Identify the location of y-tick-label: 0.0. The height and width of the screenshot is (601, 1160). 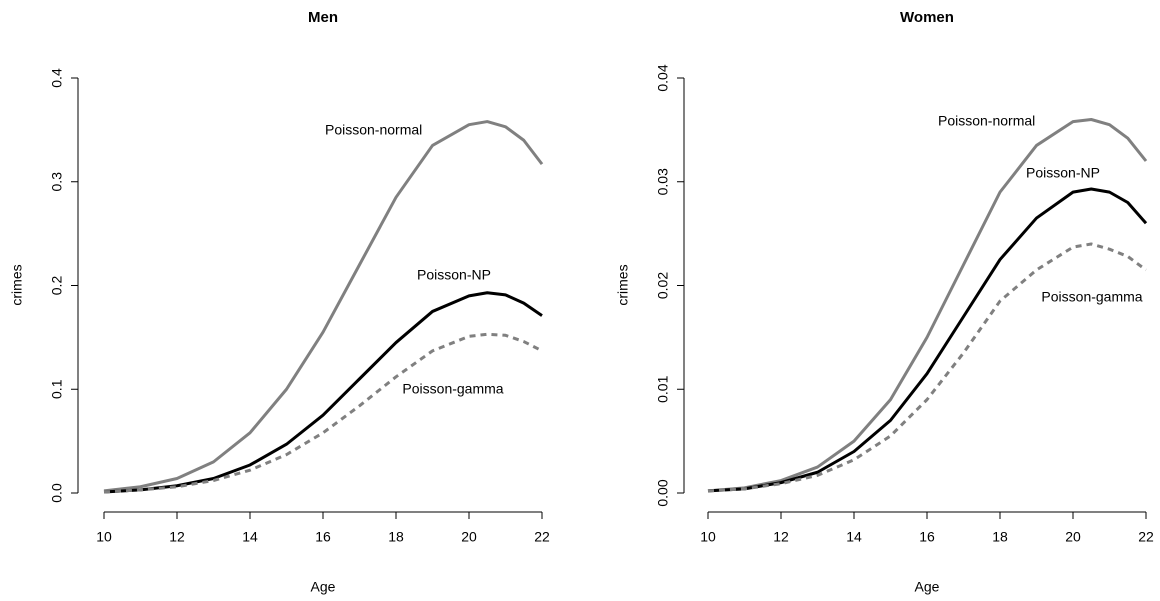
(57, 493).